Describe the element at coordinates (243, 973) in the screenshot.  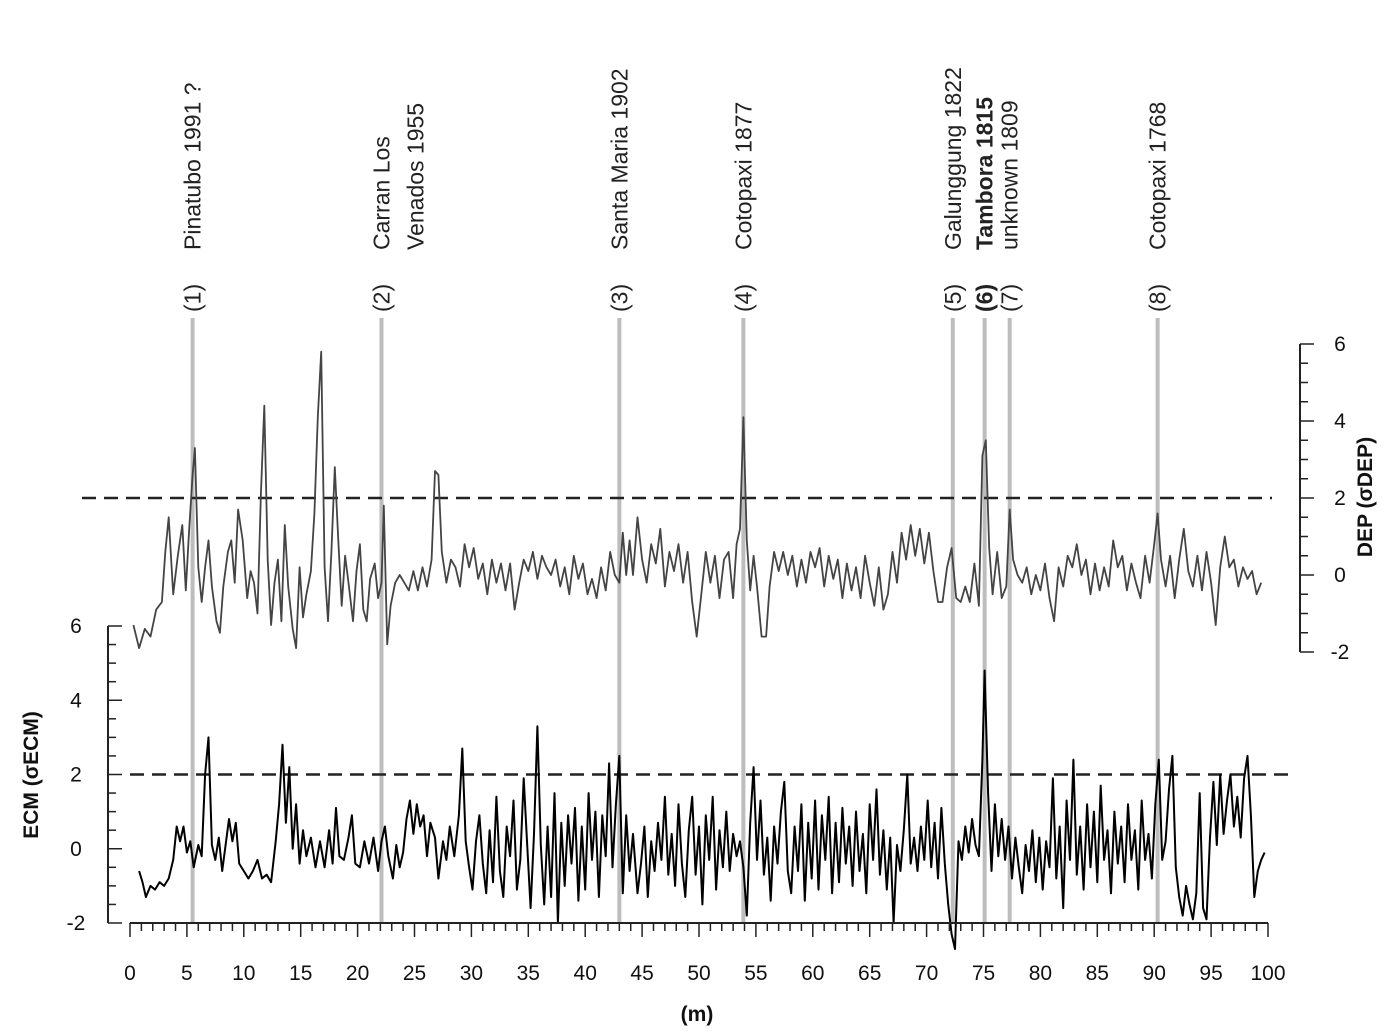
I see `x-tick-label: 10` at that location.